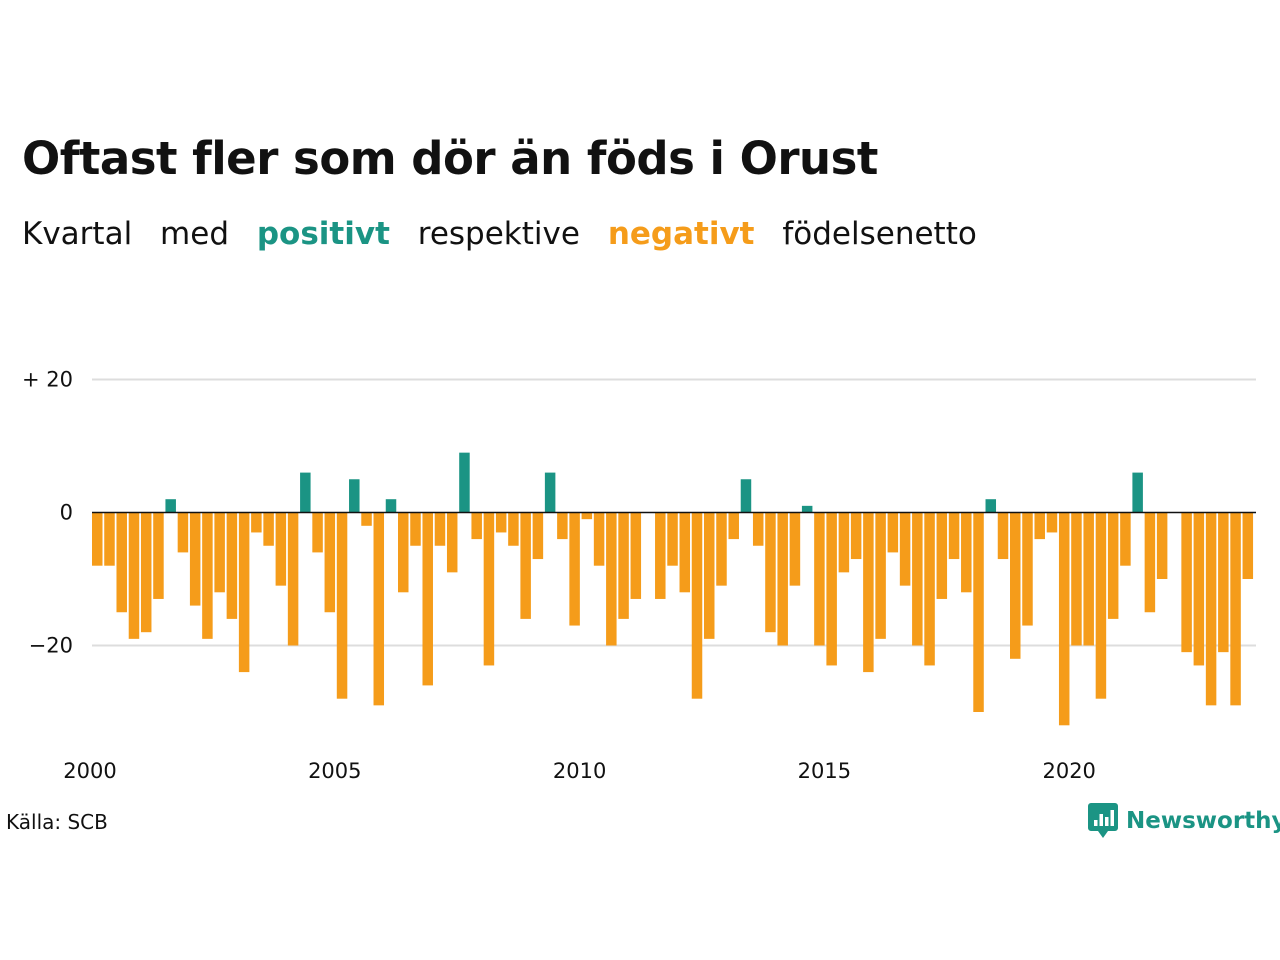  Describe the element at coordinates (268, 529) in the screenshot. I see `bar-2003-K3` at that location.